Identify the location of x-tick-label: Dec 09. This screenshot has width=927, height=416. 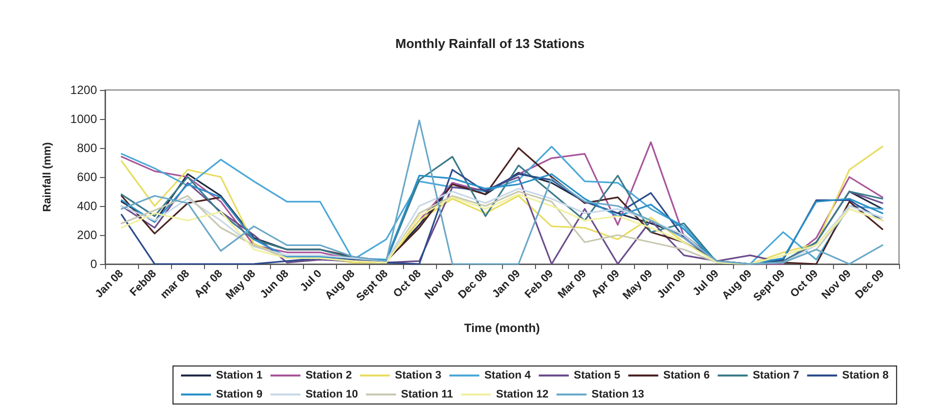
(870, 285).